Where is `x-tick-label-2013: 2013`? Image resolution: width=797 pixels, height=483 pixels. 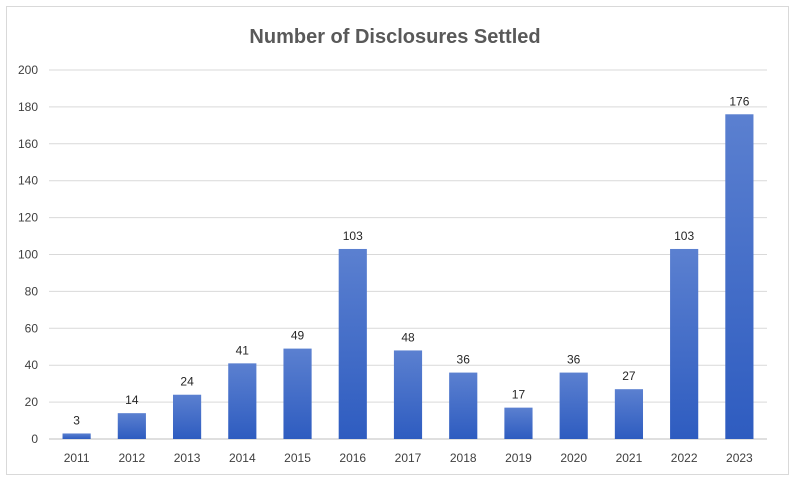 x-tick-label-2013: 2013 is located at coordinates (187, 458).